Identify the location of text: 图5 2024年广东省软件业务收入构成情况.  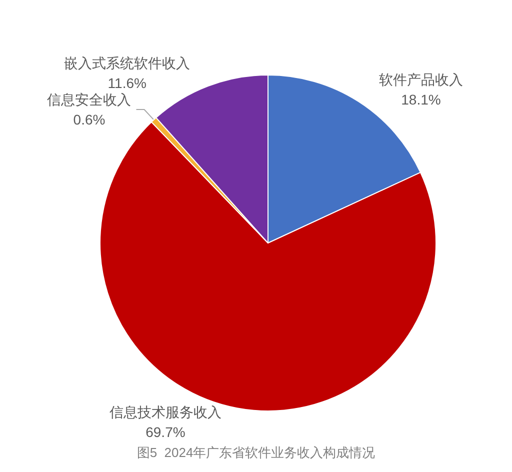
(256, 452).